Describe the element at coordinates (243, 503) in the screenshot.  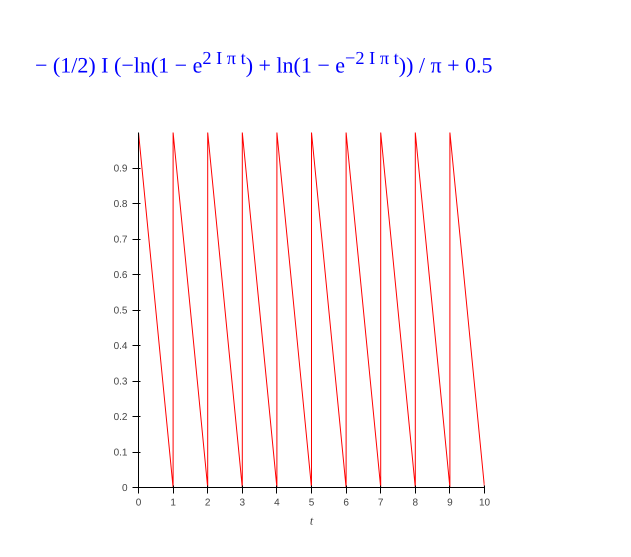
I see `x-tick-label: 3` at that location.